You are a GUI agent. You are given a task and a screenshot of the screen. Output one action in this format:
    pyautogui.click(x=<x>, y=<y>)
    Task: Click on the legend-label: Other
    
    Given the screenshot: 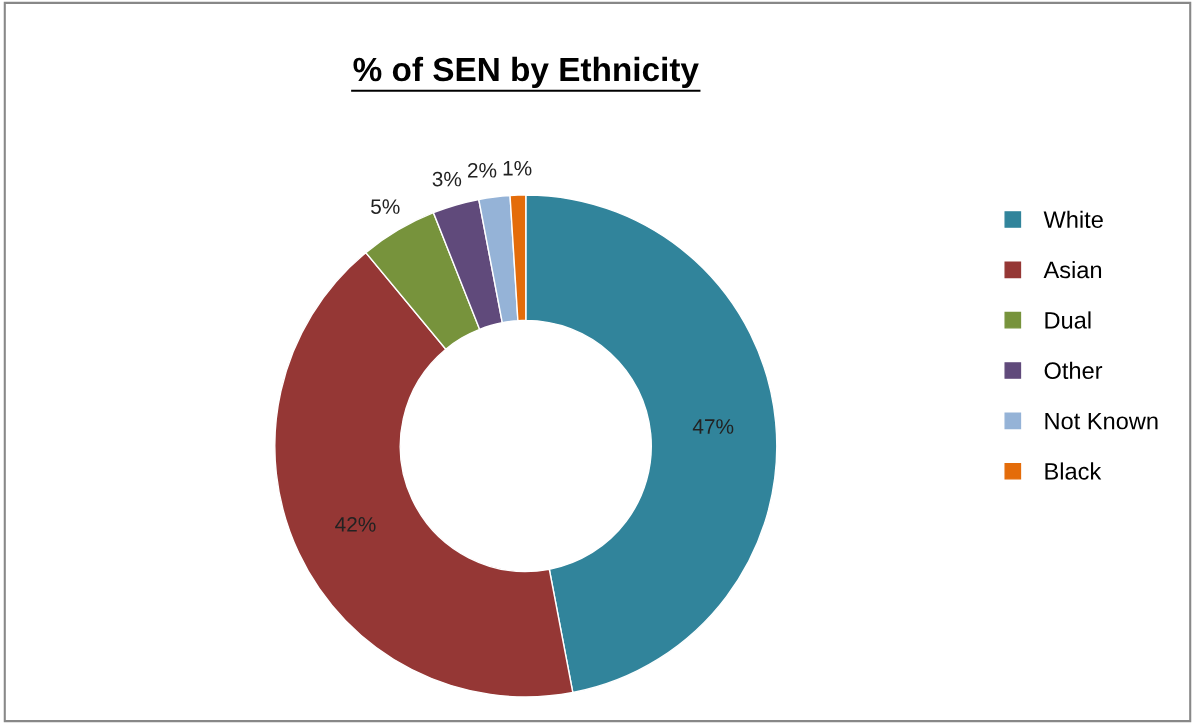 What is the action you would take?
    pyautogui.click(x=1073, y=370)
    